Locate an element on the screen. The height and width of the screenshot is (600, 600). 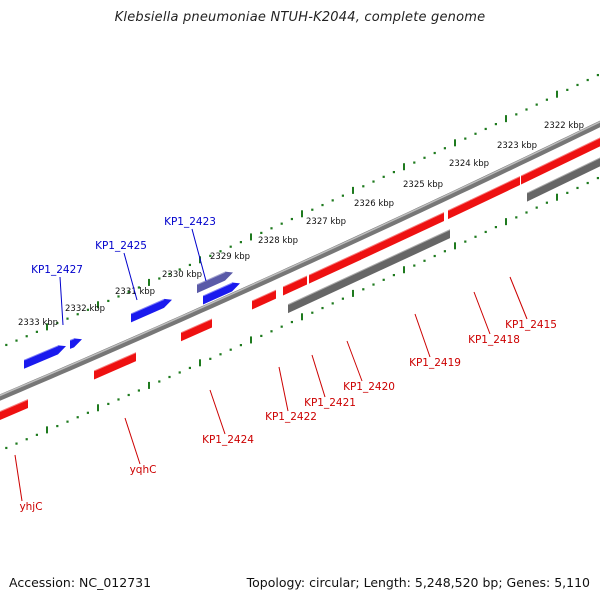
gene-label-forward: KP1_2423 is located at coordinates (190, 222).